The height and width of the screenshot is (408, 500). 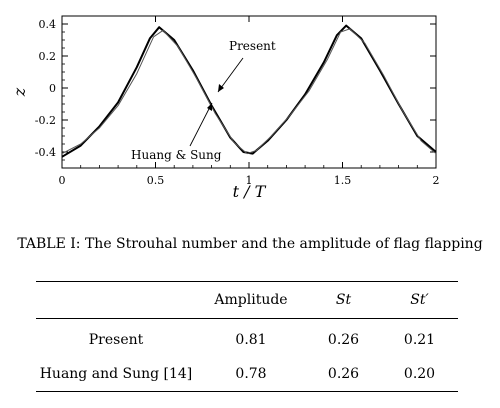 I want to click on y-tick-label: 0, so click(x=52, y=88).